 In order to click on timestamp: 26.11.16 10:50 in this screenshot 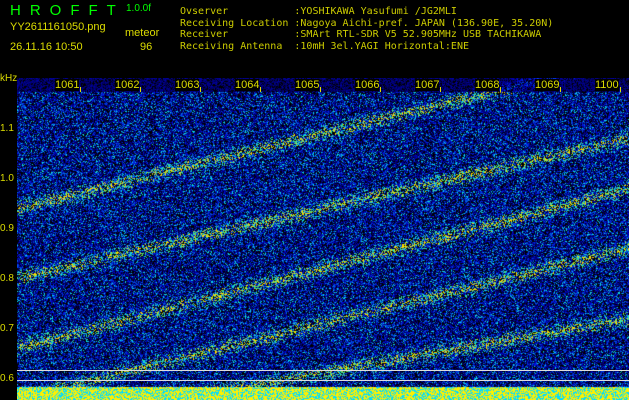, I will do `click(46, 47)`.